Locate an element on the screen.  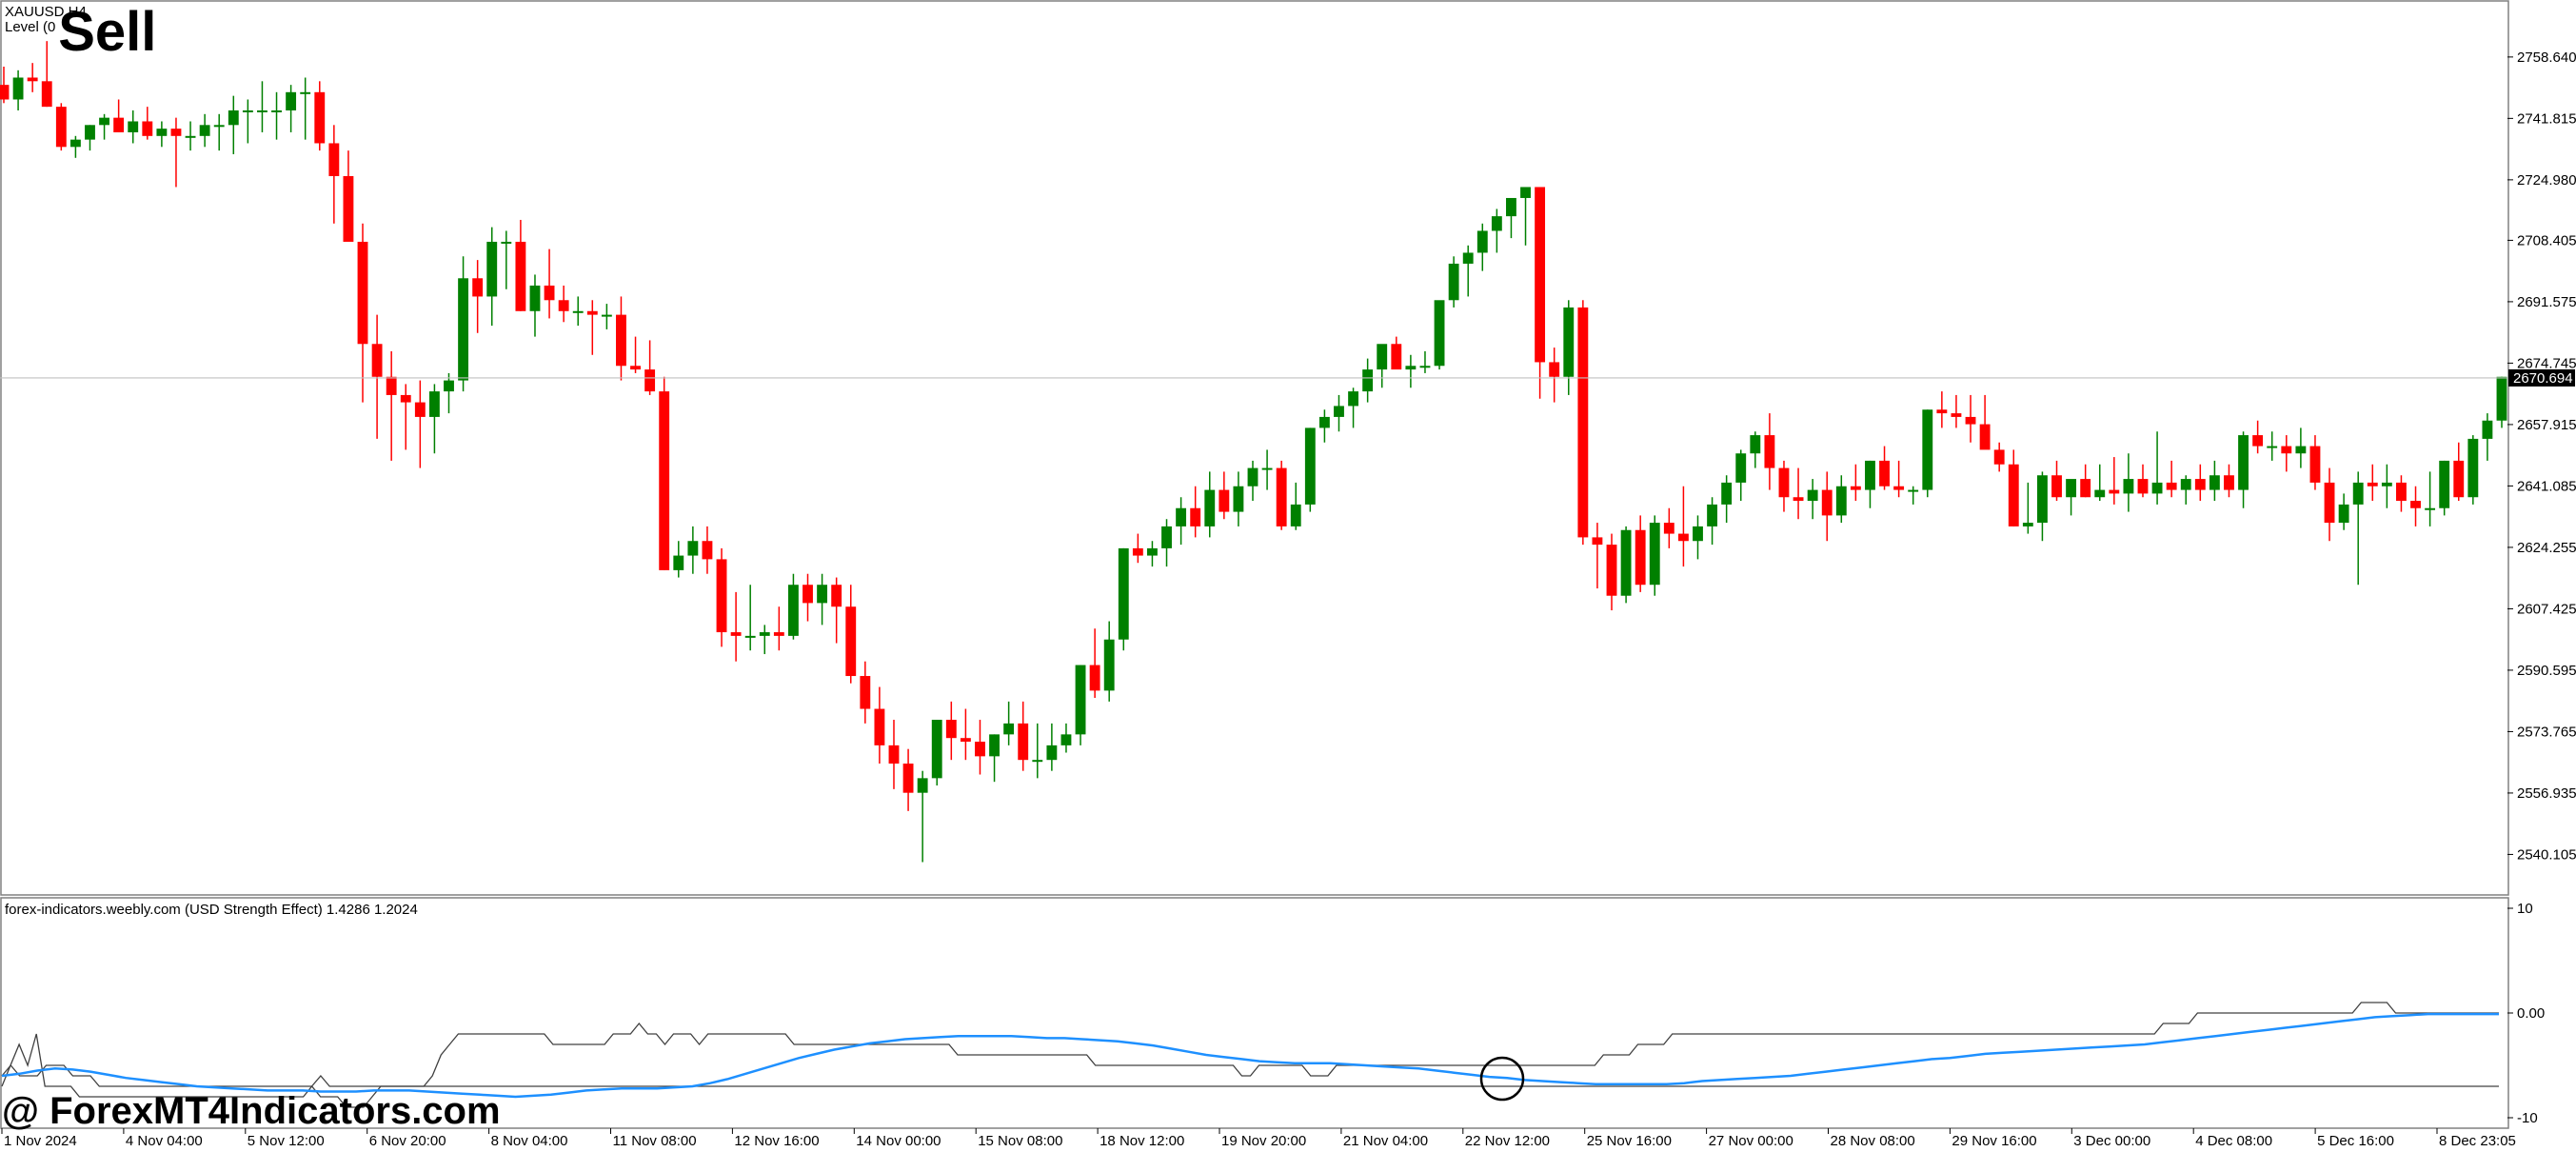
indicator-tick-label: -10 is located at coordinates (2527, 1118).